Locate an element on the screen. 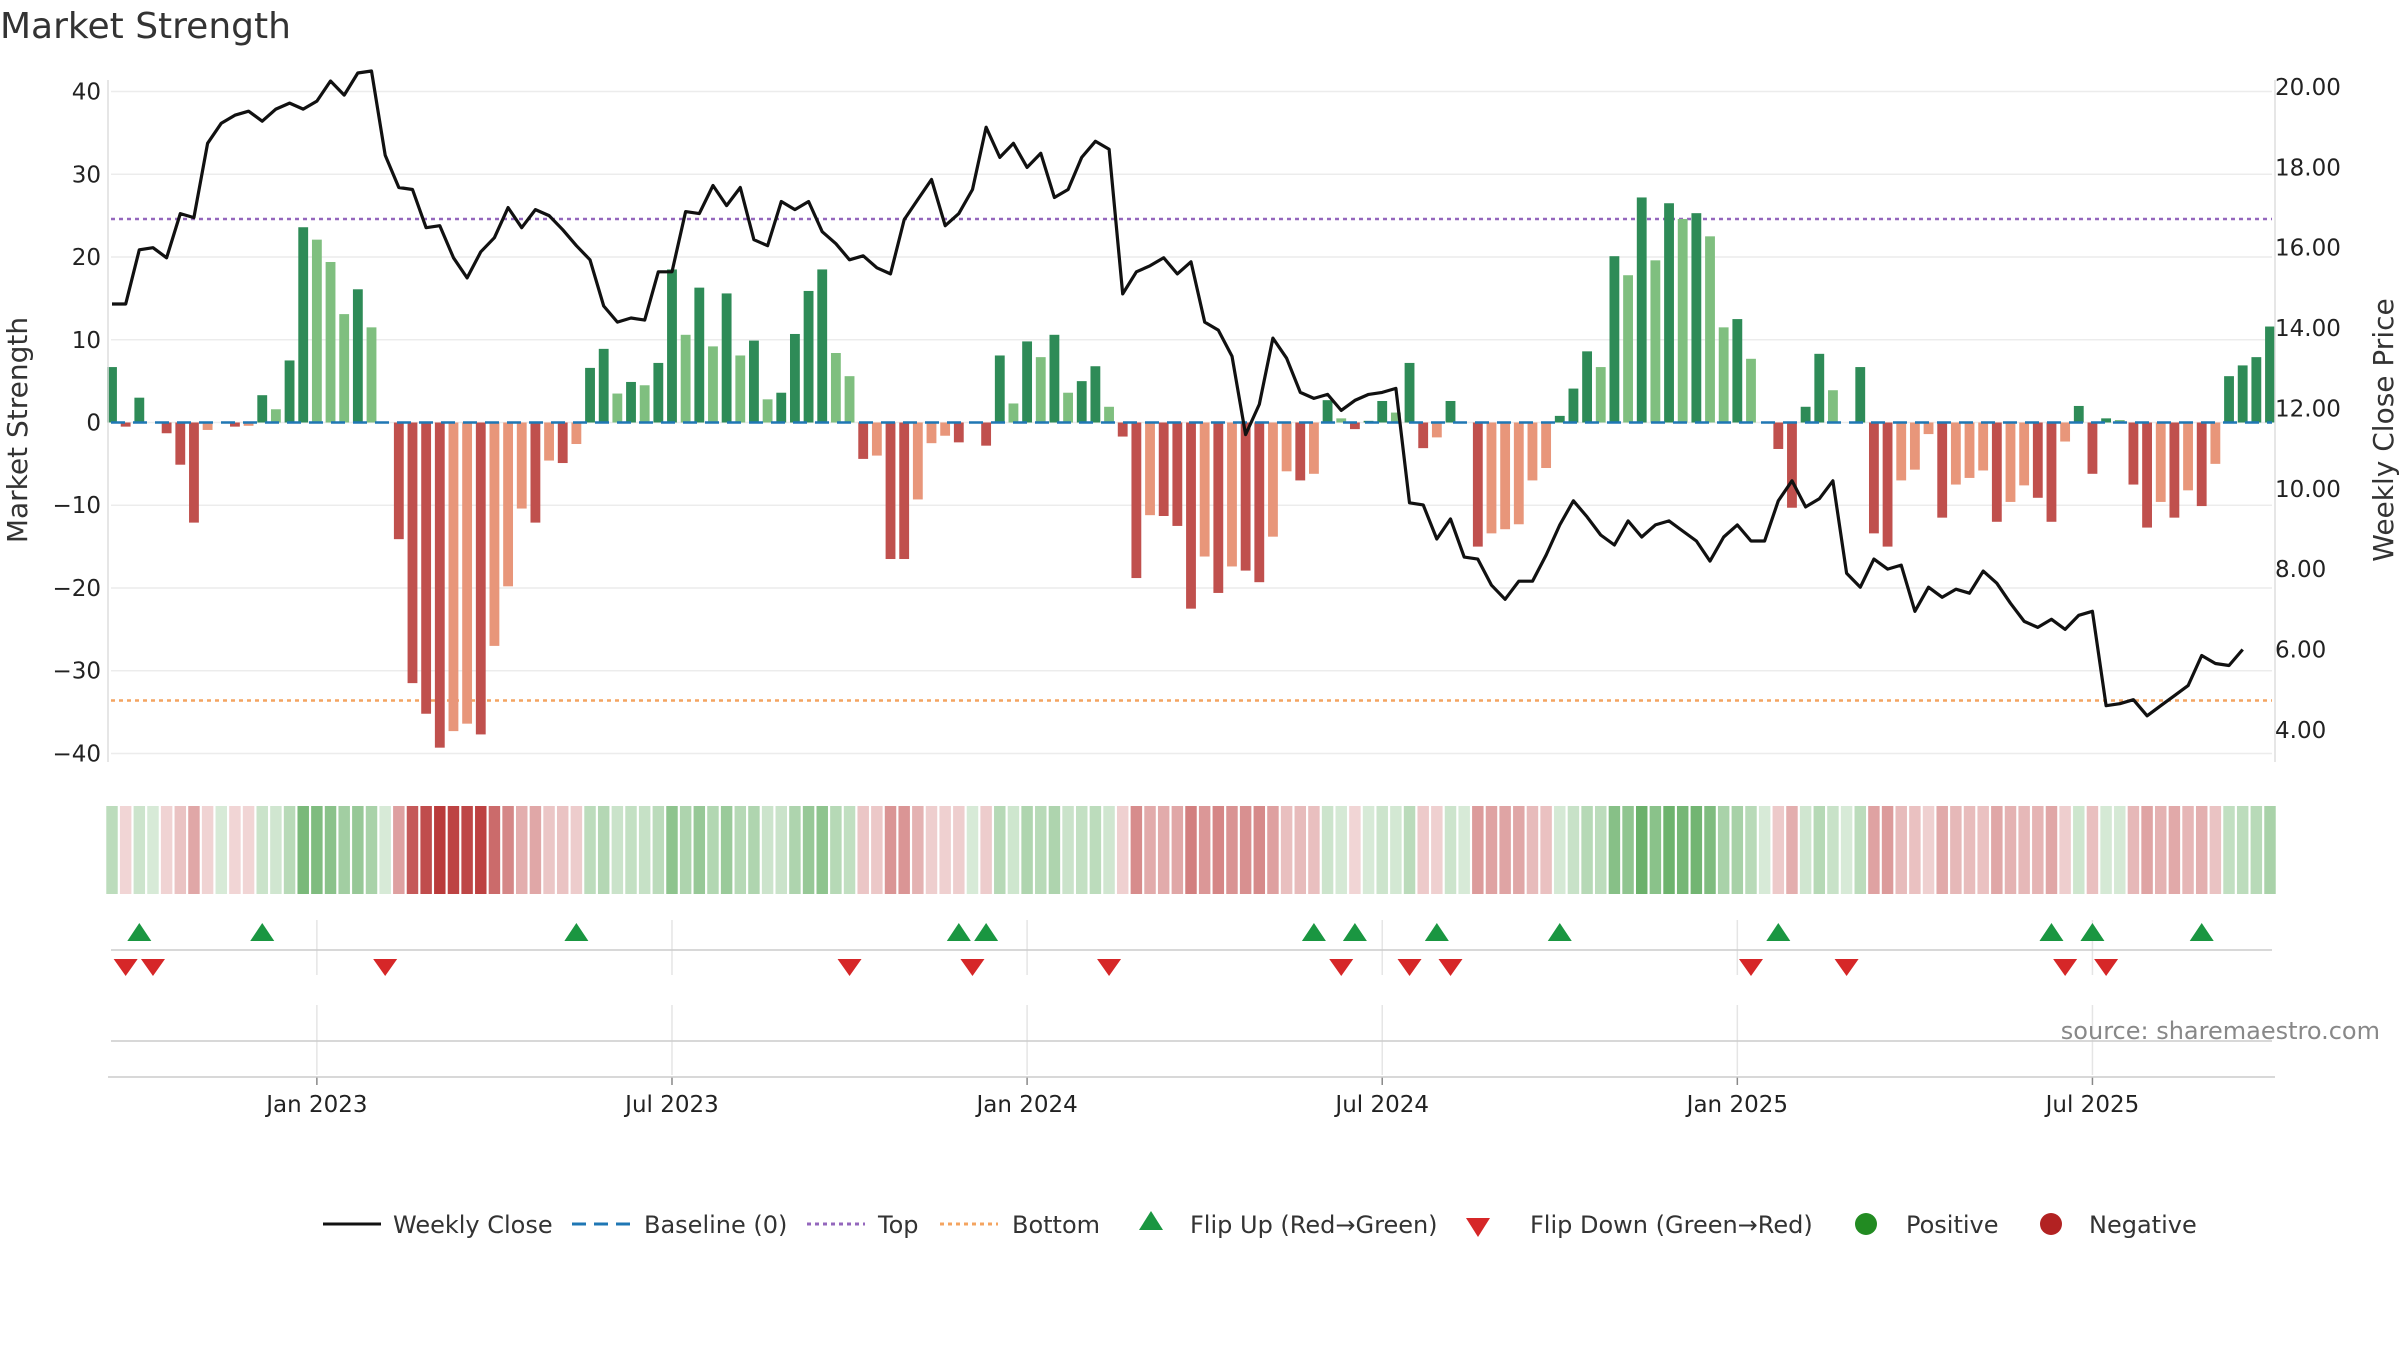  flip-markers is located at coordinates (1191, 949).